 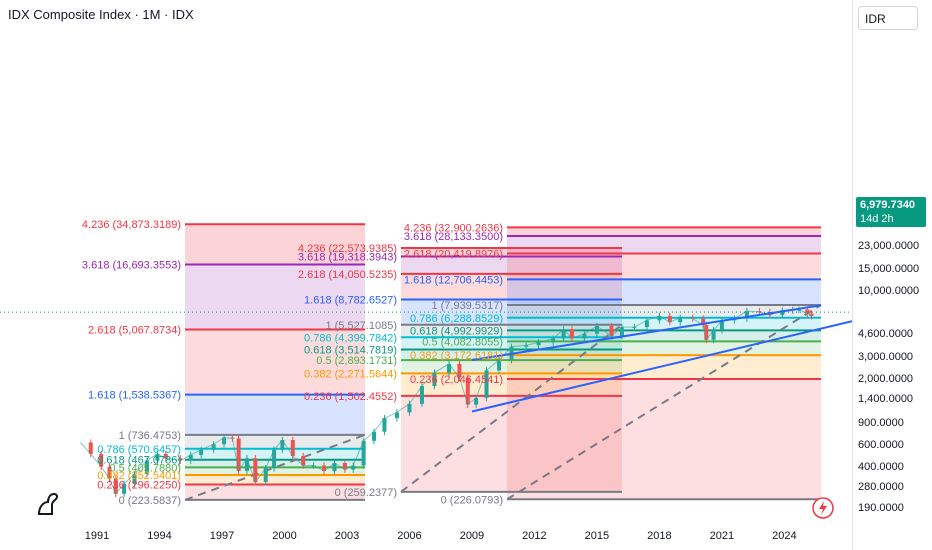 What do you see at coordinates (881, 467) in the screenshot?
I see `y-tick-label: 400.0000` at bounding box center [881, 467].